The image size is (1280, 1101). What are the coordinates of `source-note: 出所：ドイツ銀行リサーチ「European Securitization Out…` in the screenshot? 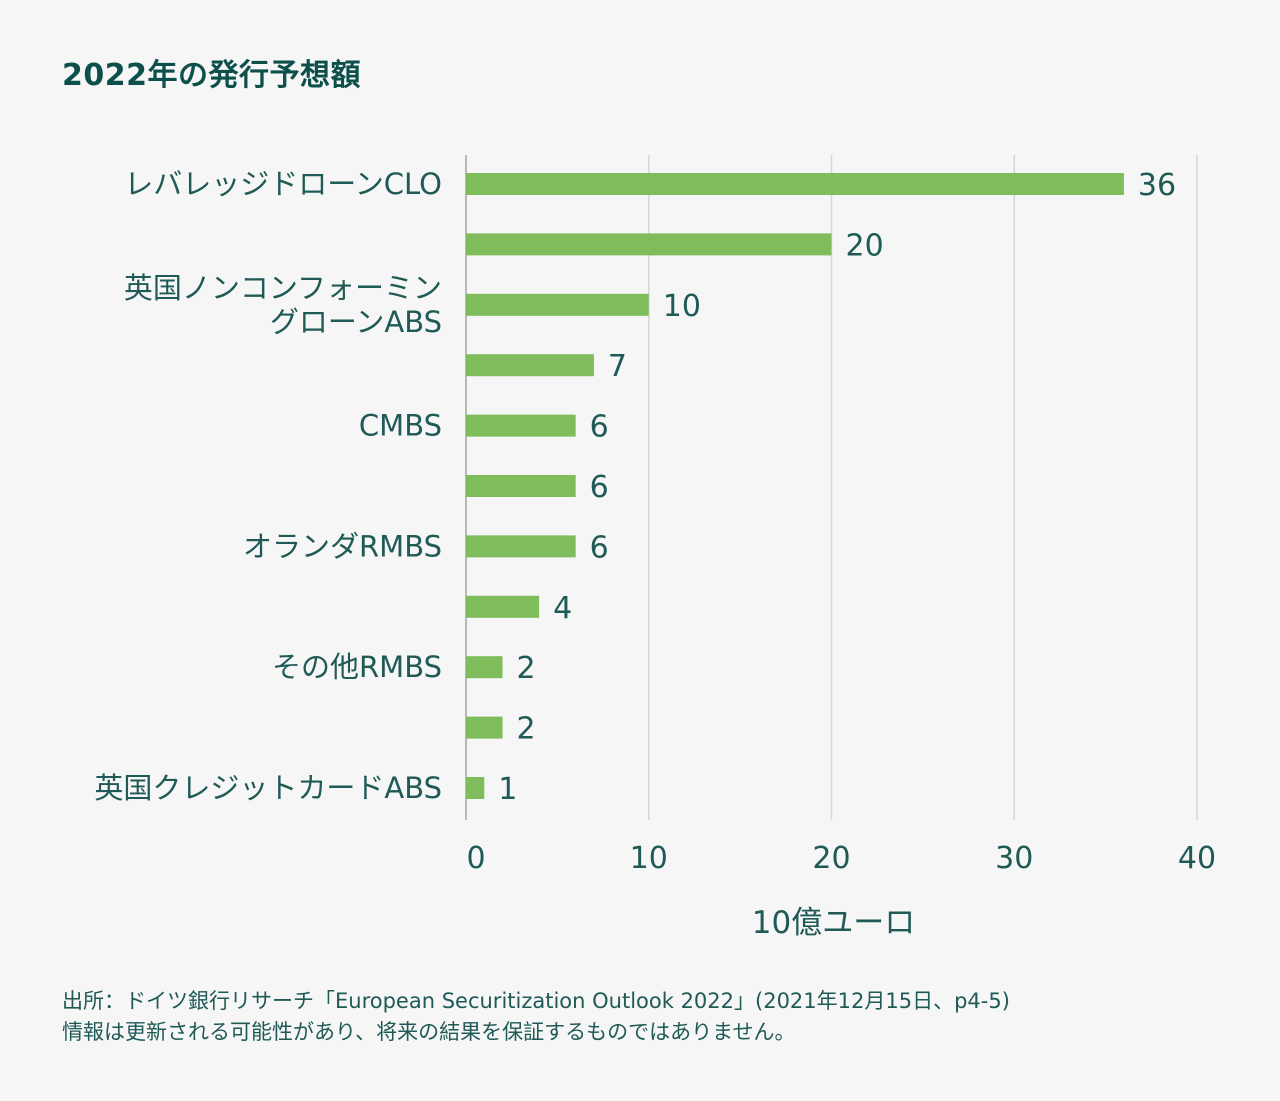 It's located at (536, 1001).